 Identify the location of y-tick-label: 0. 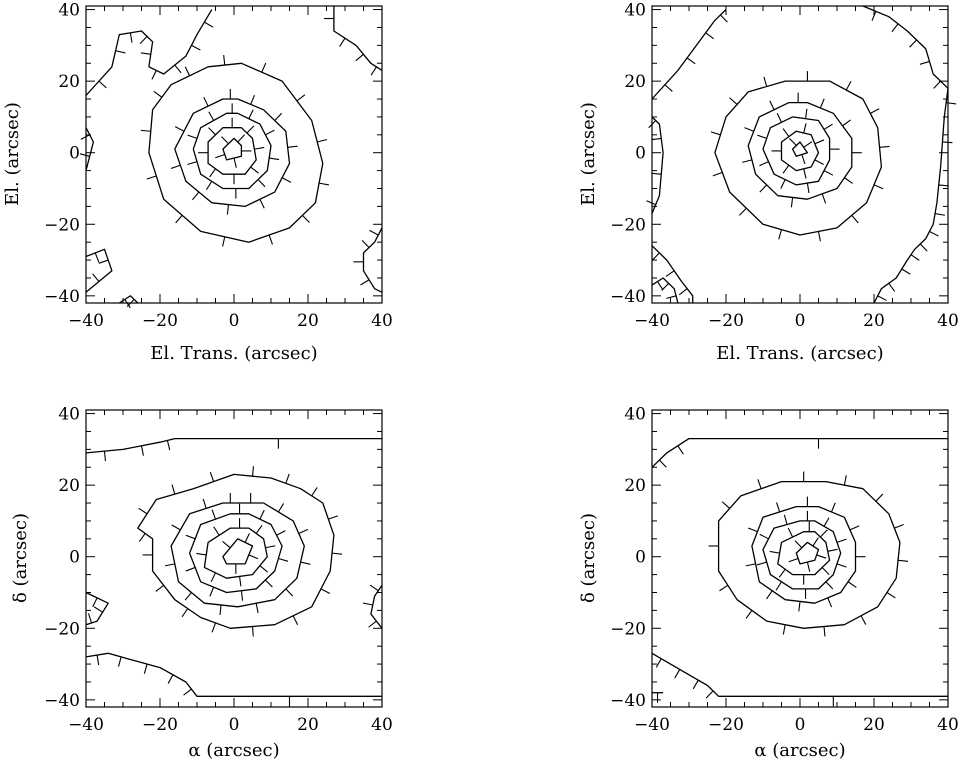
(74, 558).